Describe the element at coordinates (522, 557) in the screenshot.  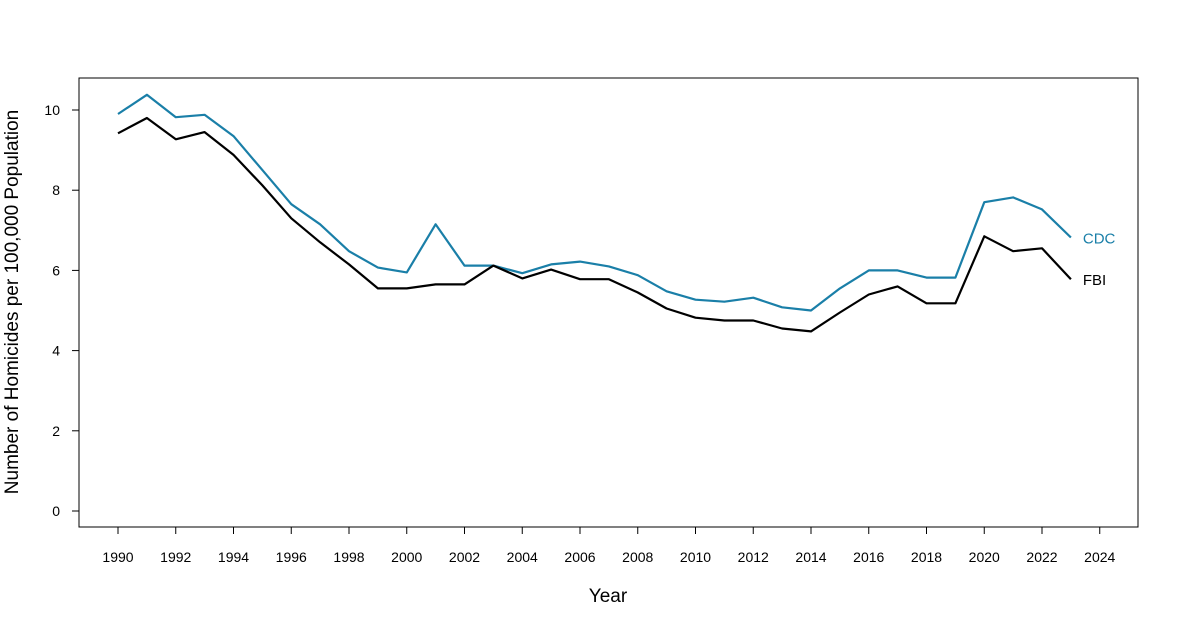
I see `x-tick-label: 2004` at that location.